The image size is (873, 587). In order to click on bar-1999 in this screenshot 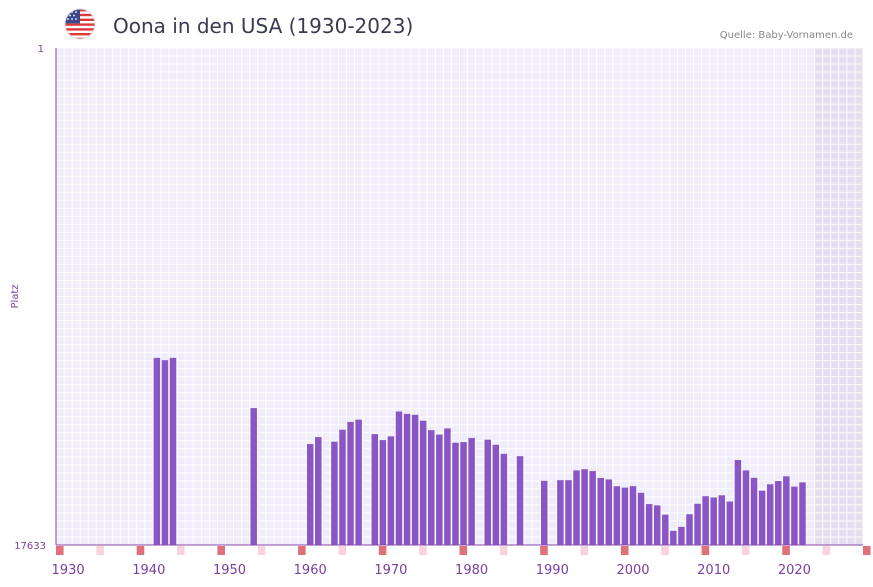, I will do `click(625, 516)`.